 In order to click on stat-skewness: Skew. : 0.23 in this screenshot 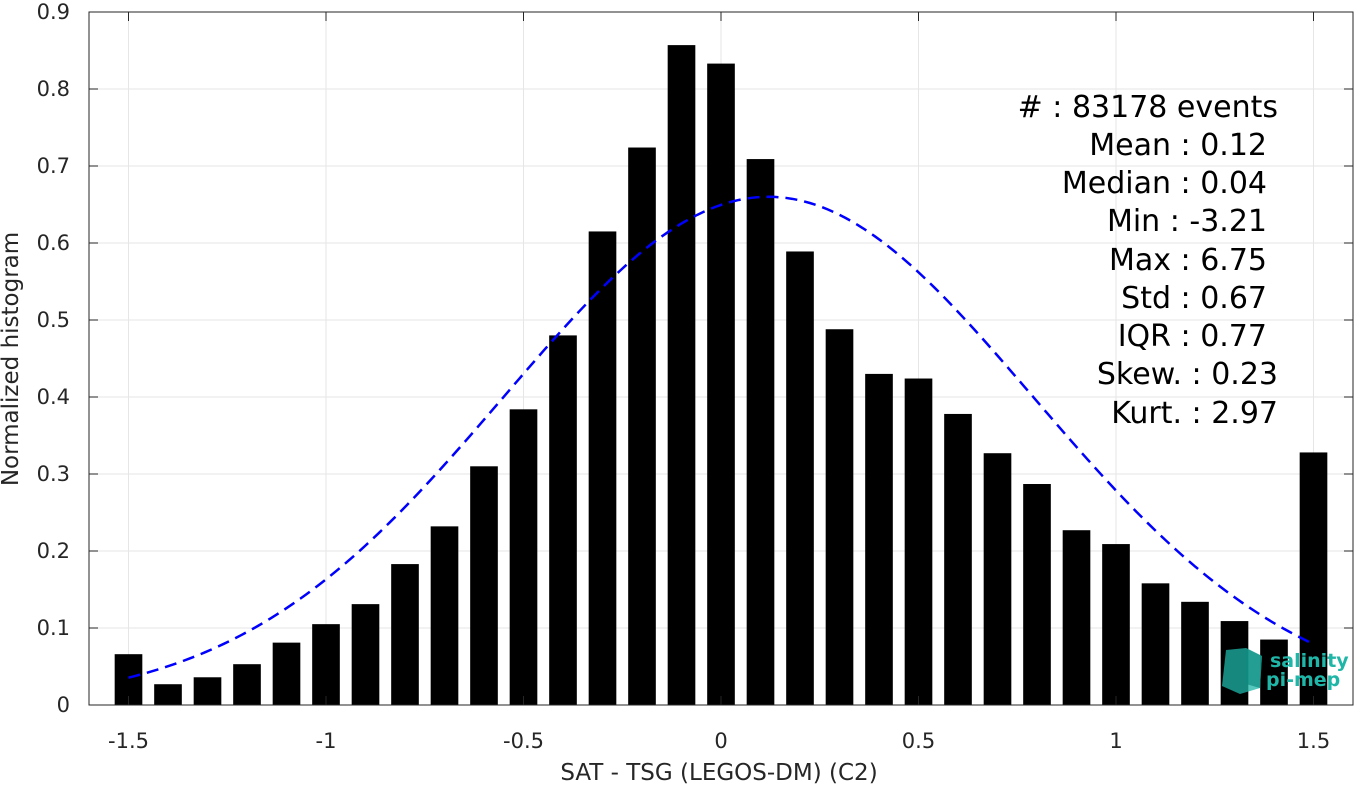, I will do `click(1187, 374)`.